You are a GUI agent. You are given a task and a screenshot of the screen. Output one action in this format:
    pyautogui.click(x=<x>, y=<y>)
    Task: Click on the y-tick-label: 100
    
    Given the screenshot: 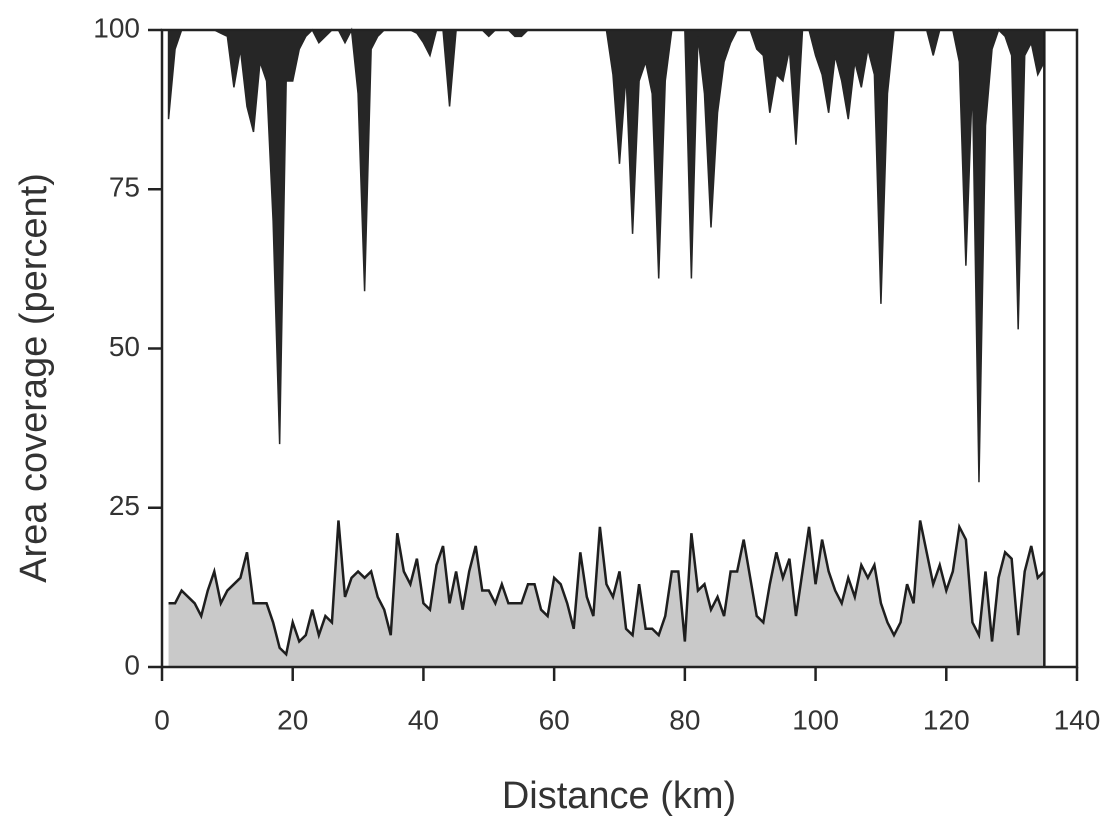 What is the action you would take?
    pyautogui.click(x=116, y=27)
    